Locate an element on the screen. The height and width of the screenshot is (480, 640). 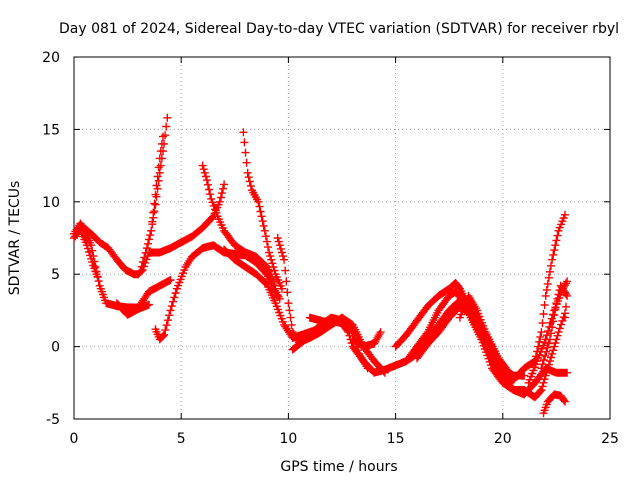
y-tick-label: 0 is located at coordinates (55, 348).